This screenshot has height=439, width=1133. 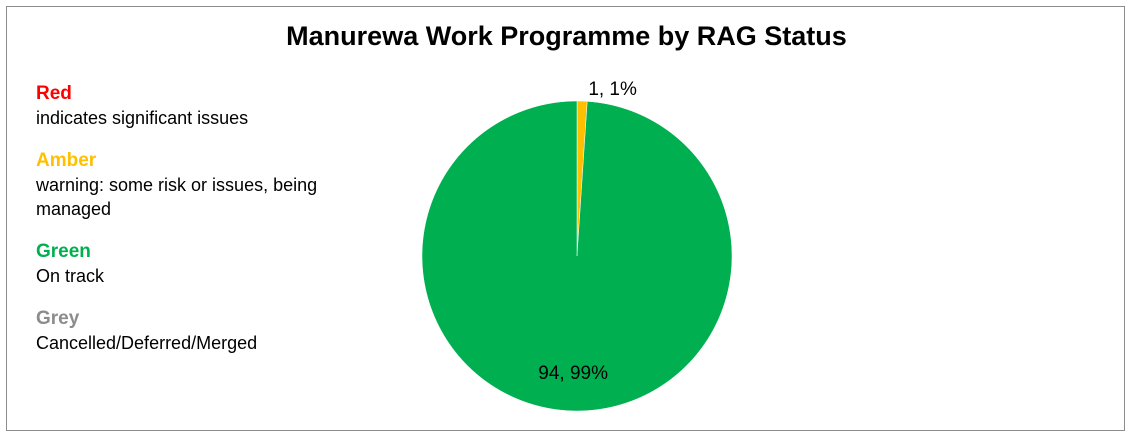 What do you see at coordinates (147, 343) in the screenshot?
I see `legend-desc-grey: Cancelled/Deferred/Merged` at bounding box center [147, 343].